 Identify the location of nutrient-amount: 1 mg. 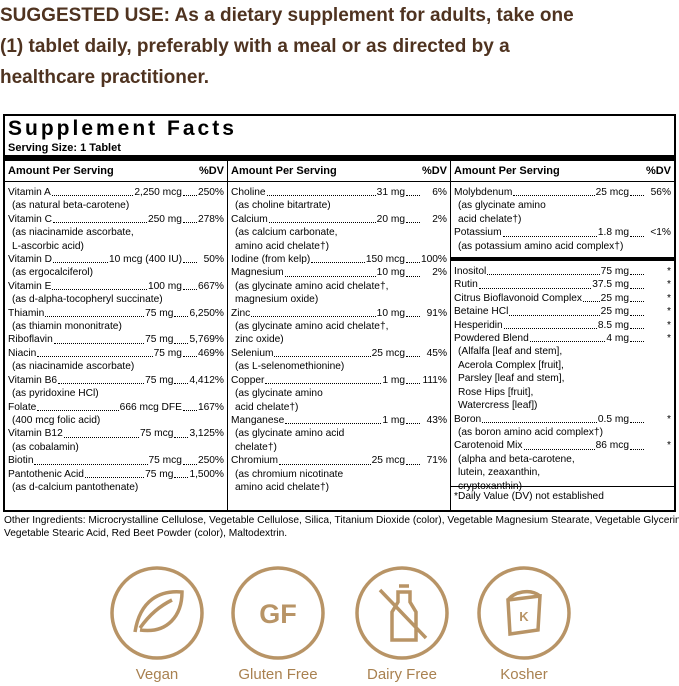
(393, 380).